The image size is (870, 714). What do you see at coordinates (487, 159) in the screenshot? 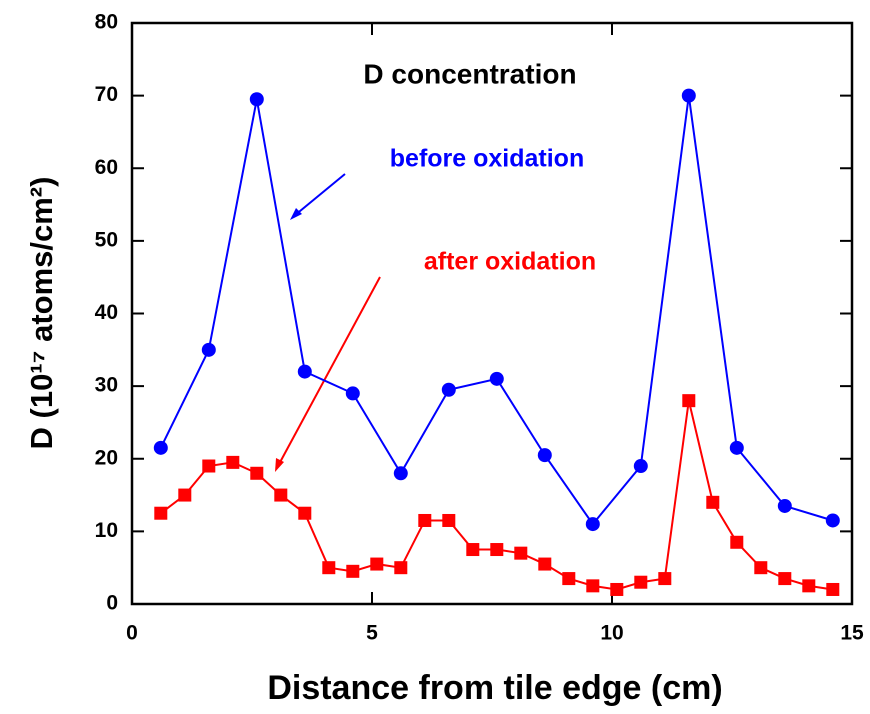
I see `series-annotation: before oxidation` at bounding box center [487, 159].